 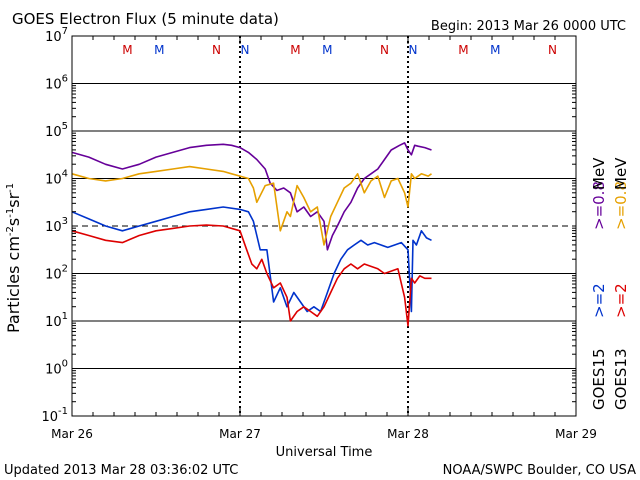 I want to click on x-tick-label: Mar 28, so click(x=408, y=434).